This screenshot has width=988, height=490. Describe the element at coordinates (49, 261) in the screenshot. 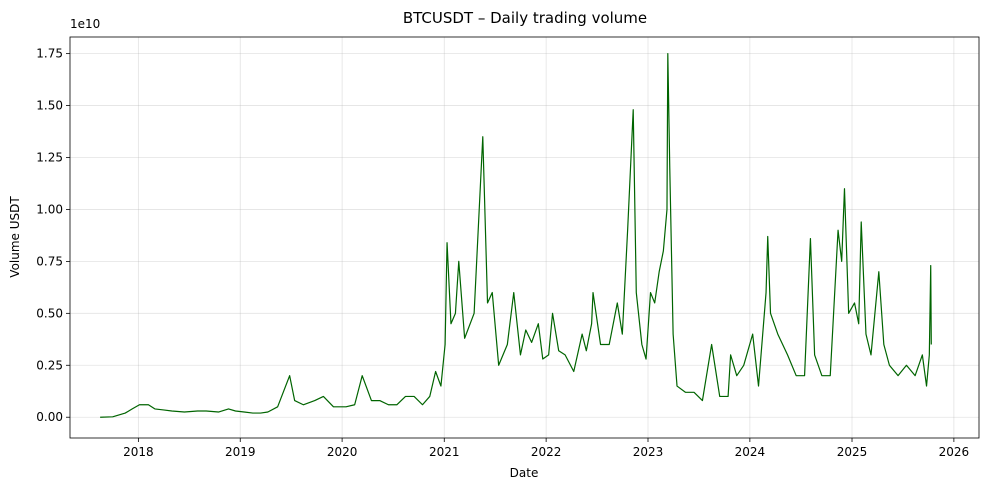

I see `y-tick-label: 0.75` at that location.